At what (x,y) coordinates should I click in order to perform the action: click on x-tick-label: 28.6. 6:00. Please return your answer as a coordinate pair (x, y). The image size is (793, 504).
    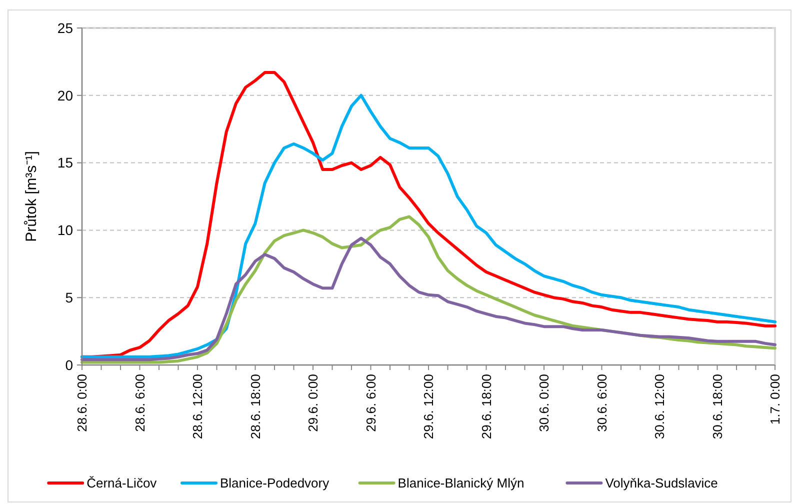
    Looking at the image, I should click on (140, 403).